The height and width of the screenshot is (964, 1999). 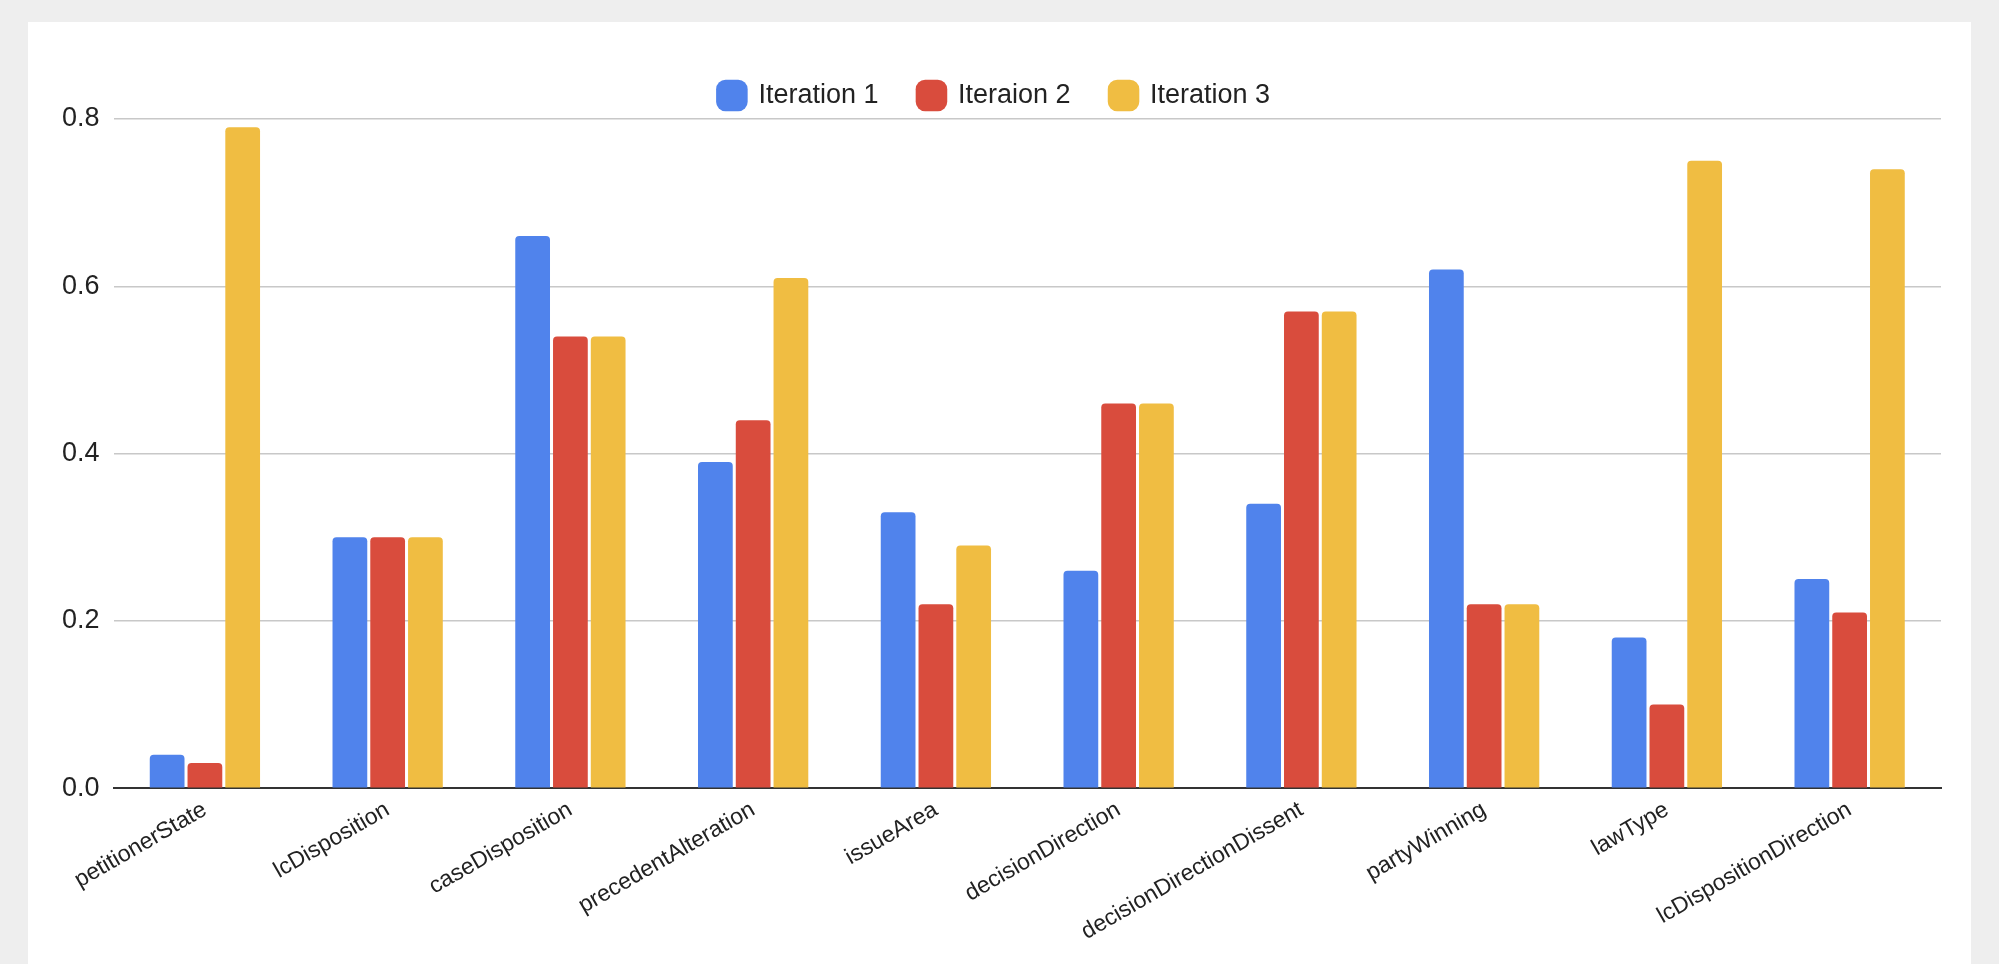 I want to click on legend-label: Iteration 1, so click(x=818, y=93).